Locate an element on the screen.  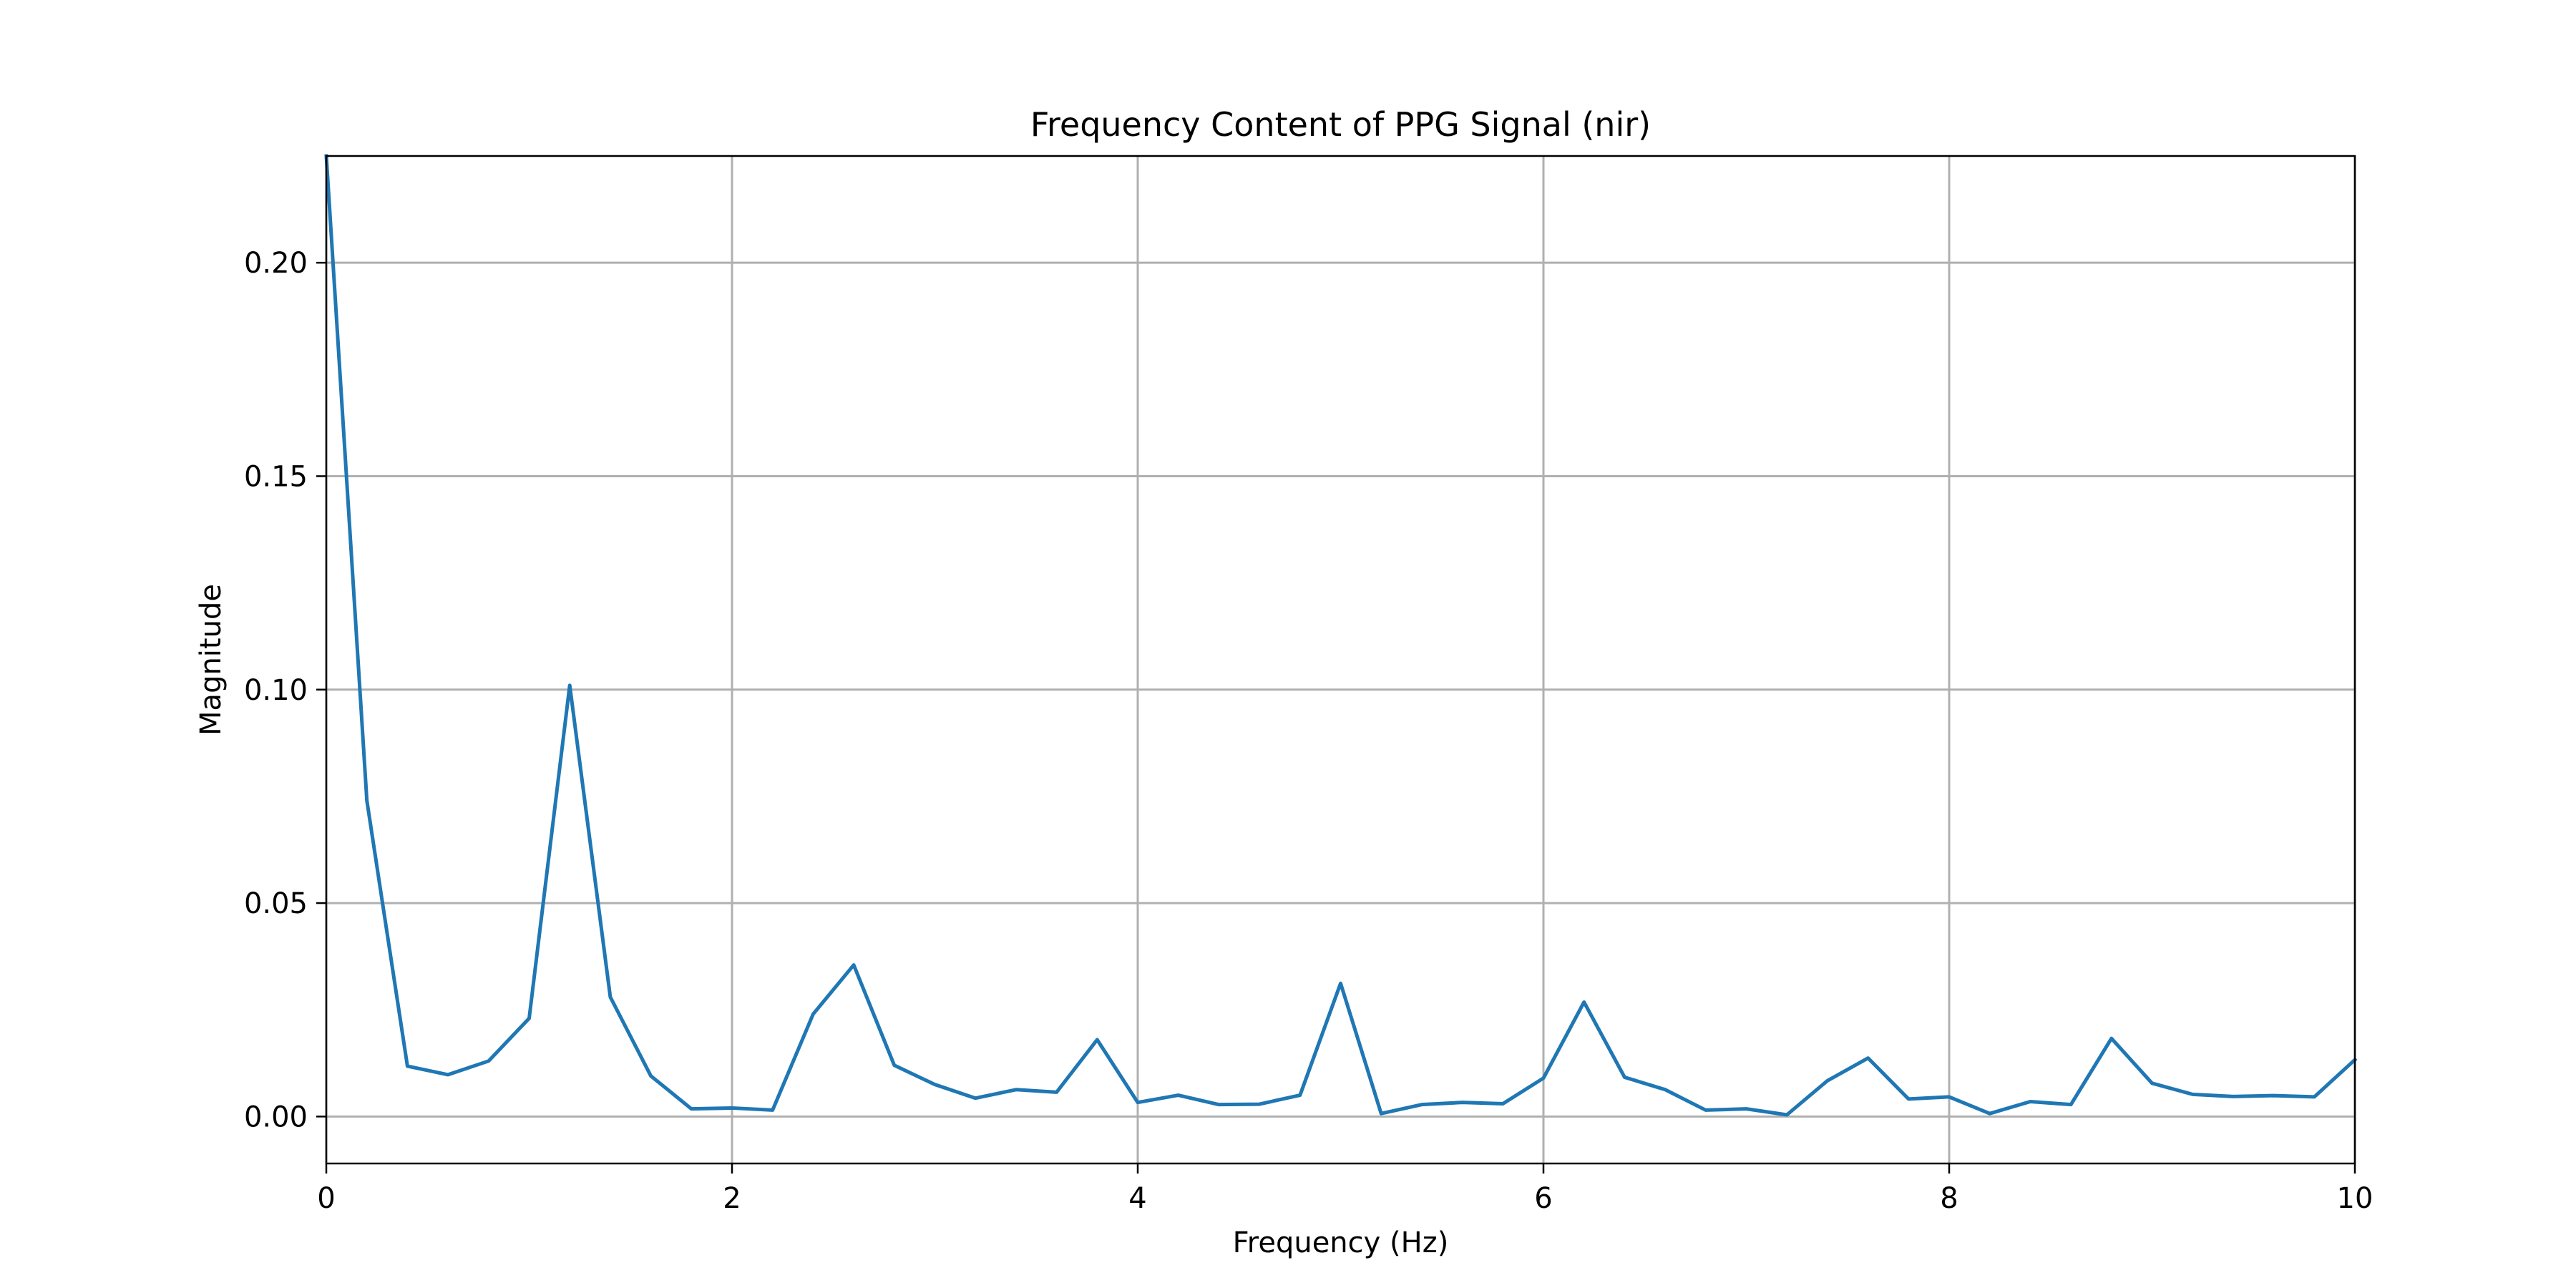
x-axis-label: Frequency (Hz) is located at coordinates (1341, 1242).